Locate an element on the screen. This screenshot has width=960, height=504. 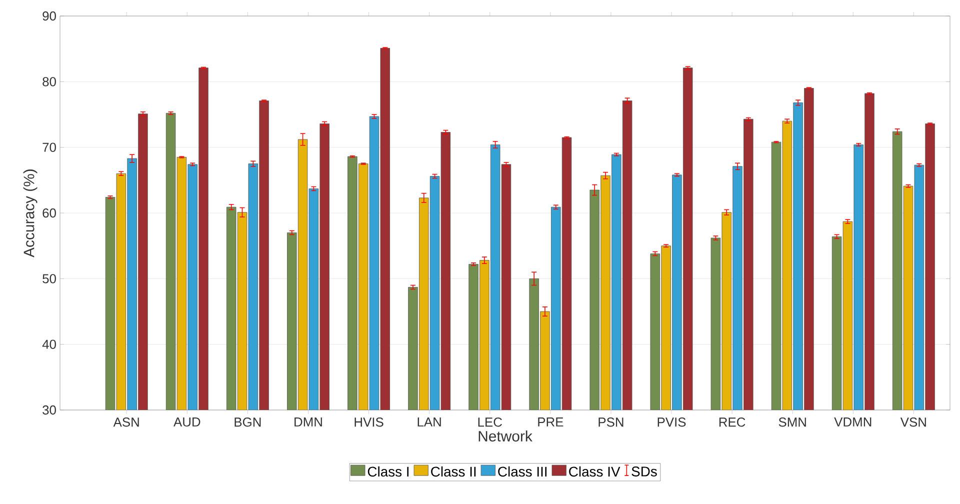
x-tick-label: PSN is located at coordinates (611, 422).